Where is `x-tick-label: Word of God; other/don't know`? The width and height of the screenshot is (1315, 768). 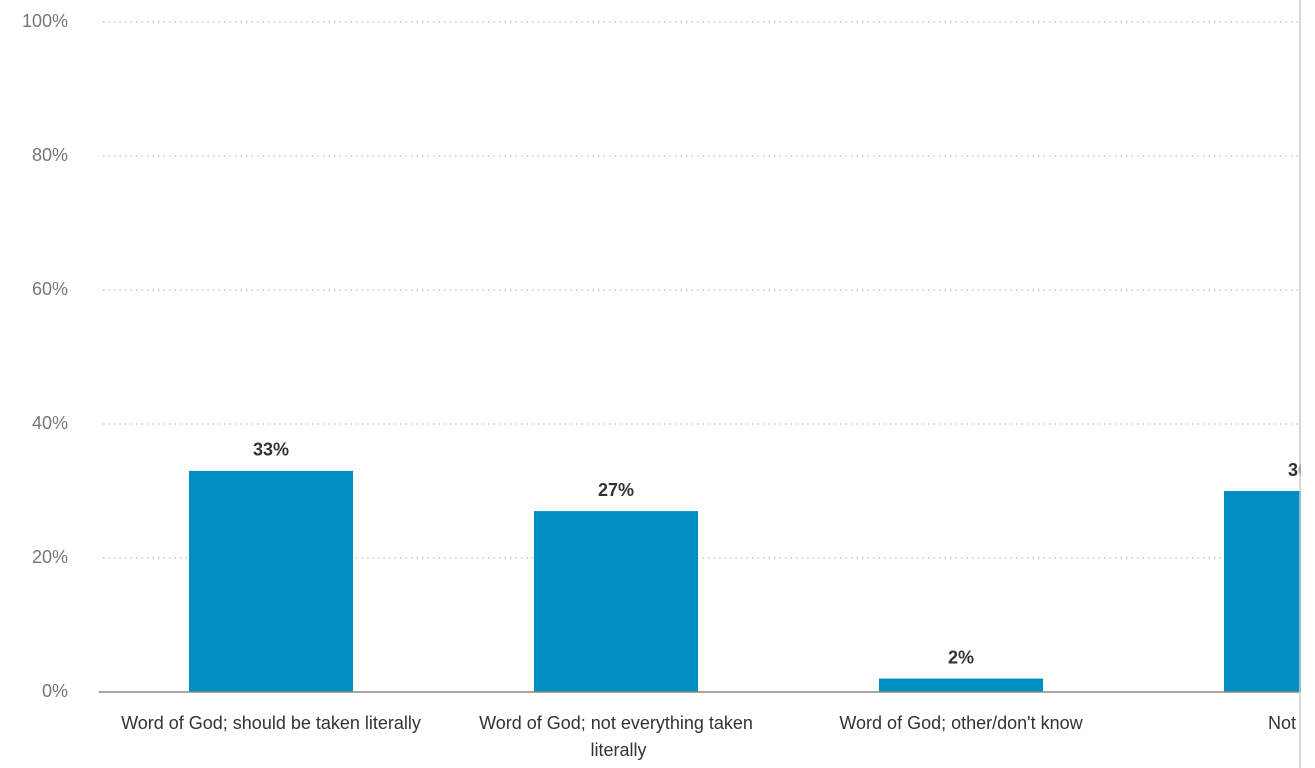 x-tick-label: Word of God; other/don't know is located at coordinates (961, 723).